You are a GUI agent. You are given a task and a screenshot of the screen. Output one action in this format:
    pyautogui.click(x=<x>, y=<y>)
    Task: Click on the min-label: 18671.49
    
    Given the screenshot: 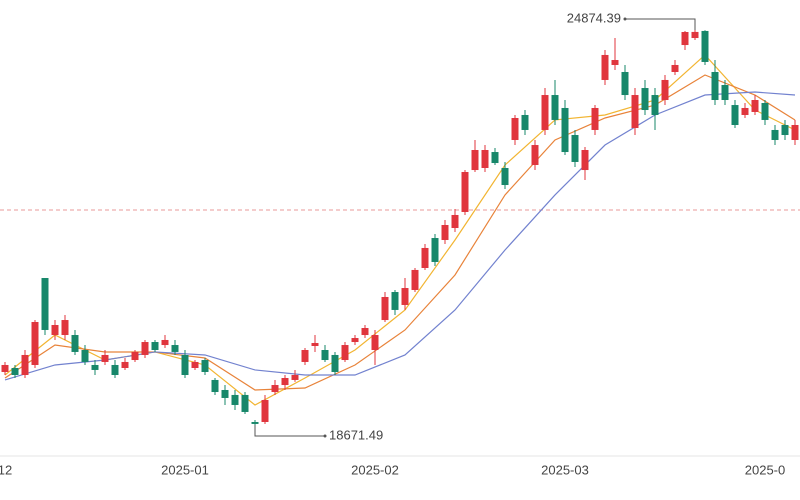 What is the action you would take?
    pyautogui.click(x=356, y=434)
    